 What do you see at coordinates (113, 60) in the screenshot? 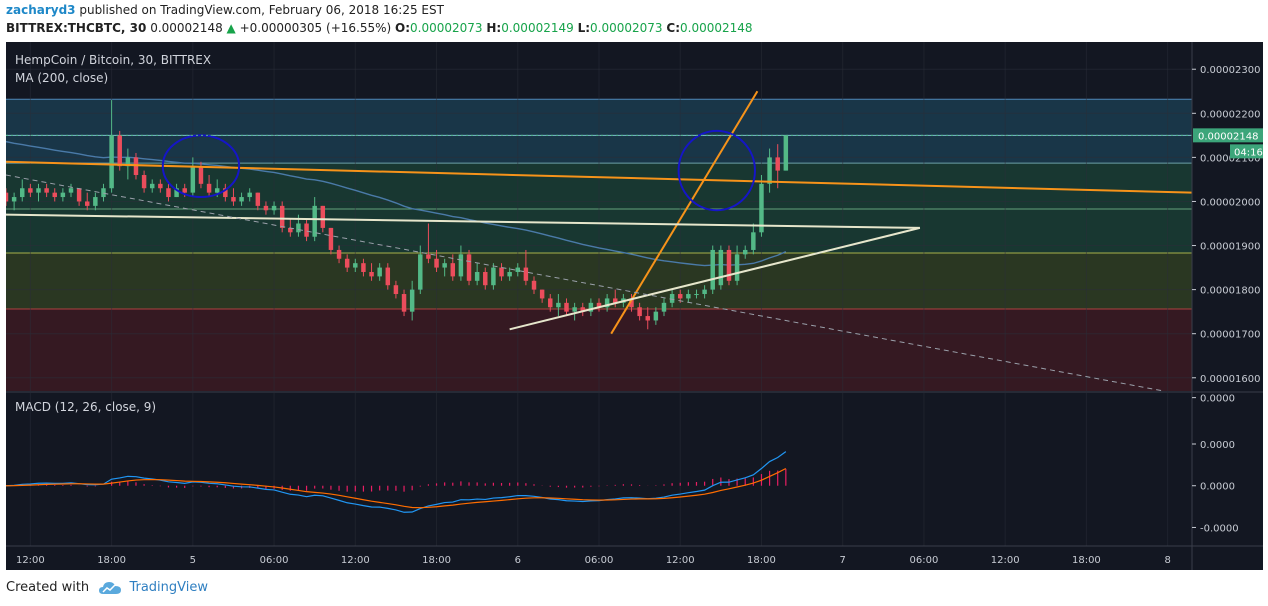
I see `chart-title: HempCoin / Bitcoin, 30, BITTREX` at bounding box center [113, 60].